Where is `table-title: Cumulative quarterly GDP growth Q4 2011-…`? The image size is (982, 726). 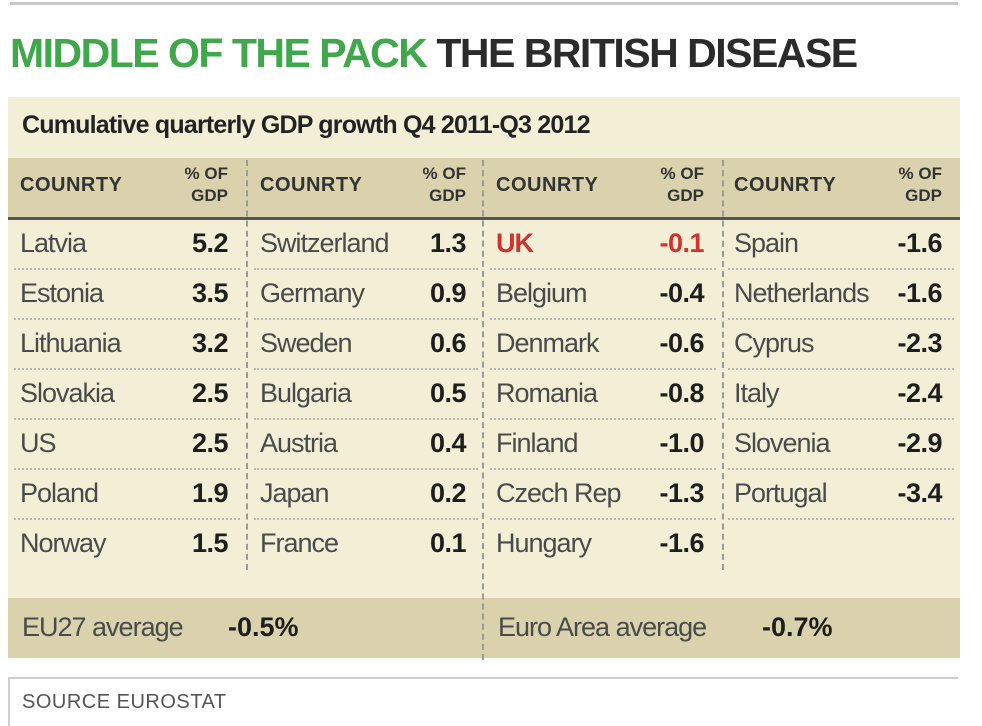 table-title: Cumulative quarterly GDP growth Q4 2011-… is located at coordinates (306, 125).